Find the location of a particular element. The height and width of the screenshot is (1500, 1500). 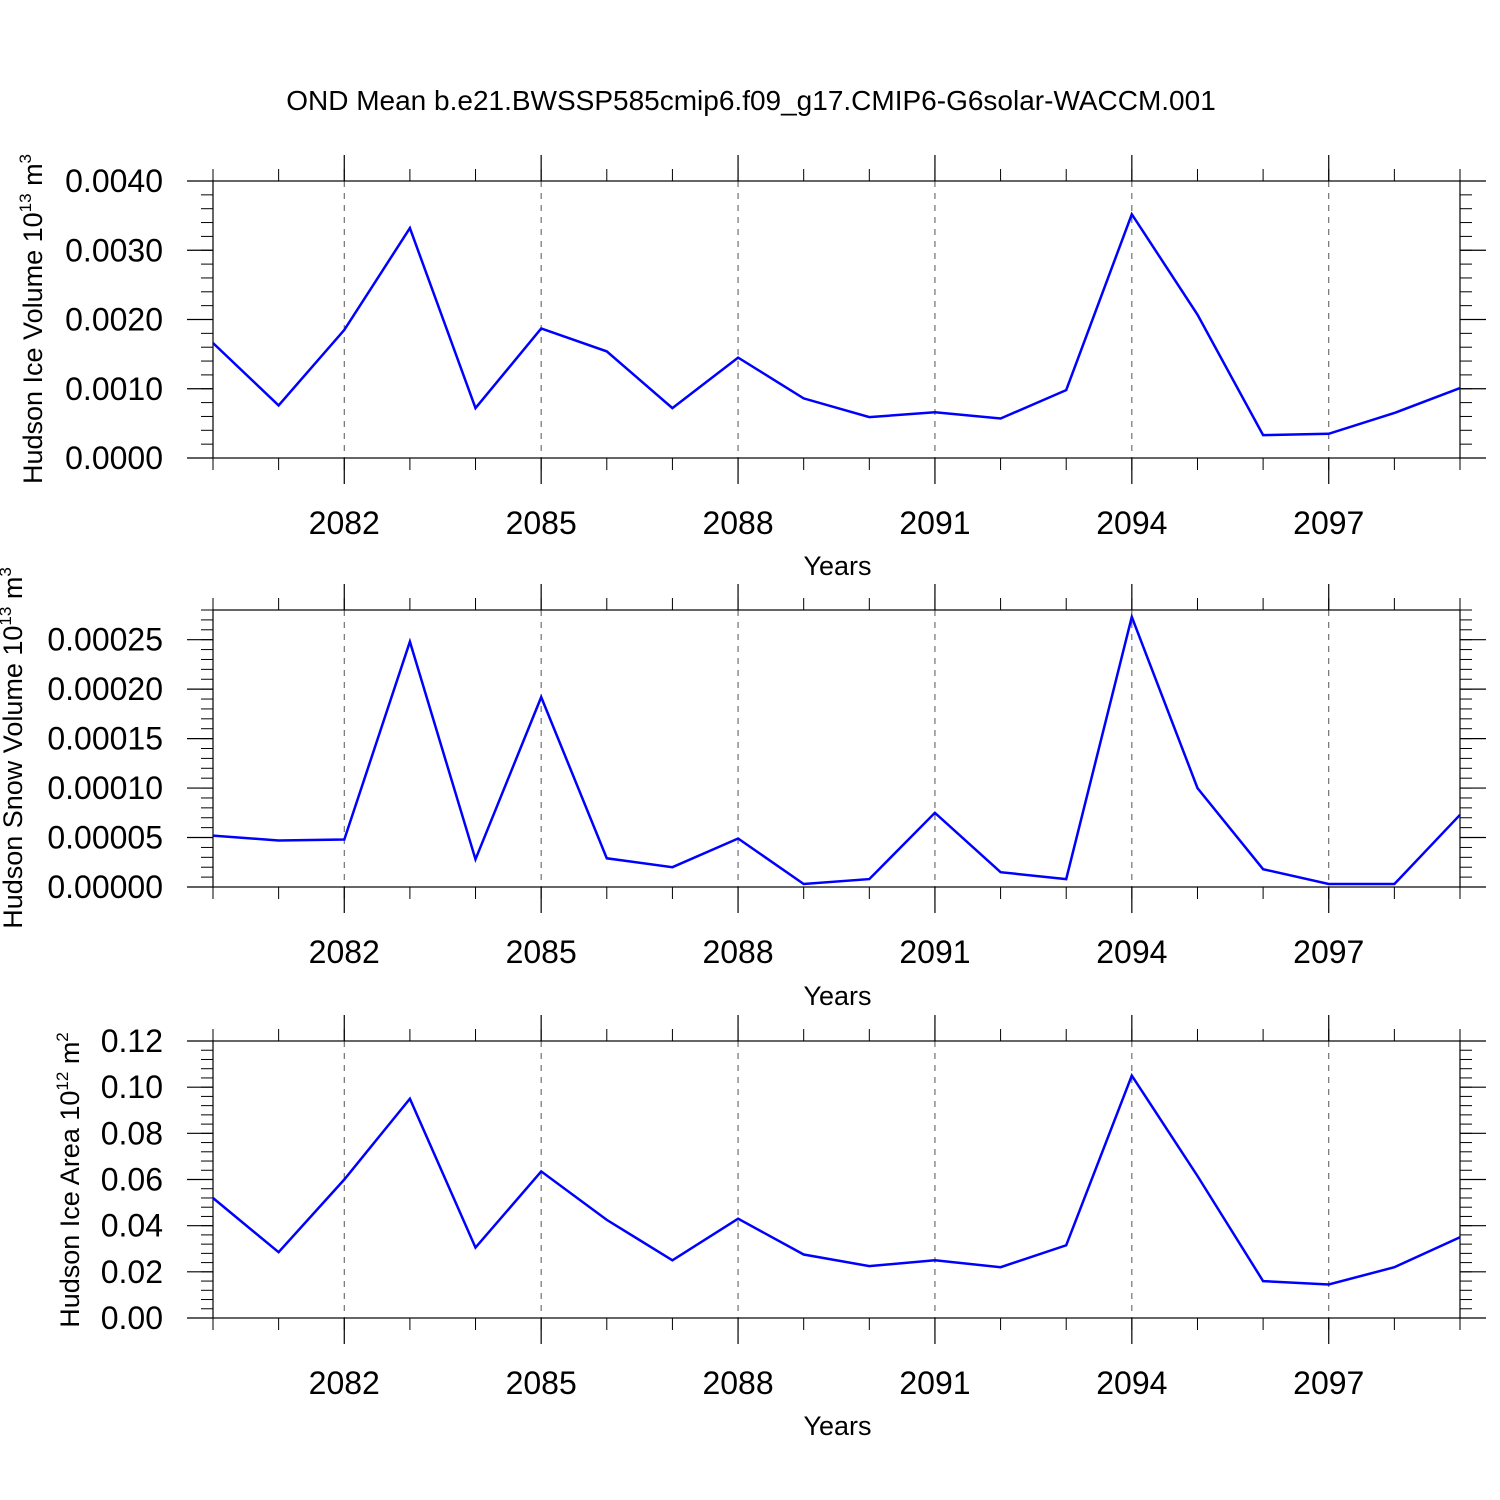

y-tick-label: 0.0010 is located at coordinates (114, 389).